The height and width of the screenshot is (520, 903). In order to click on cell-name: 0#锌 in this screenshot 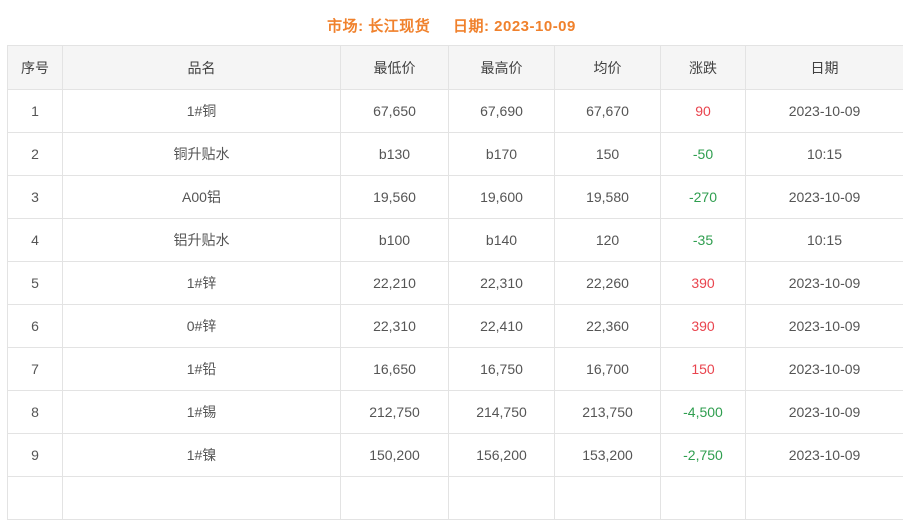, I will do `click(202, 326)`.